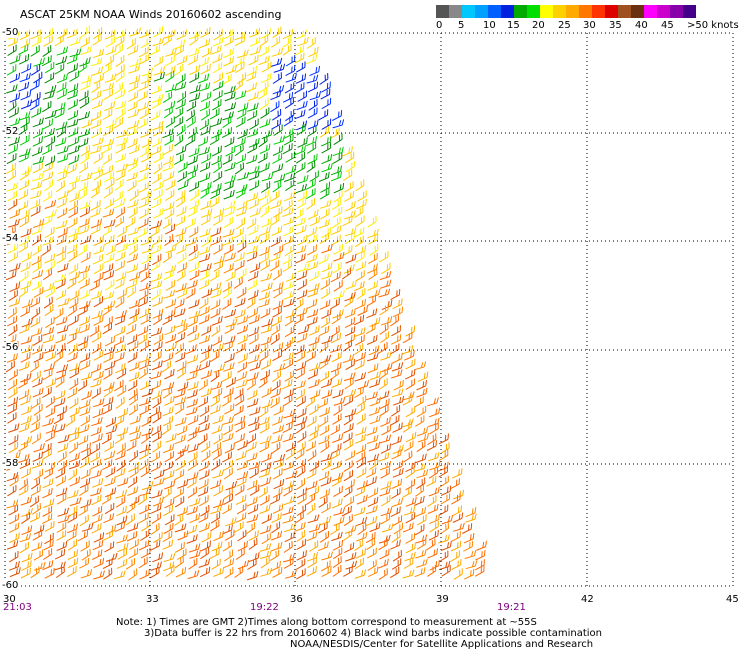  Describe the element at coordinates (564, 25) in the screenshot. I see `colorbar-label: 25` at that location.